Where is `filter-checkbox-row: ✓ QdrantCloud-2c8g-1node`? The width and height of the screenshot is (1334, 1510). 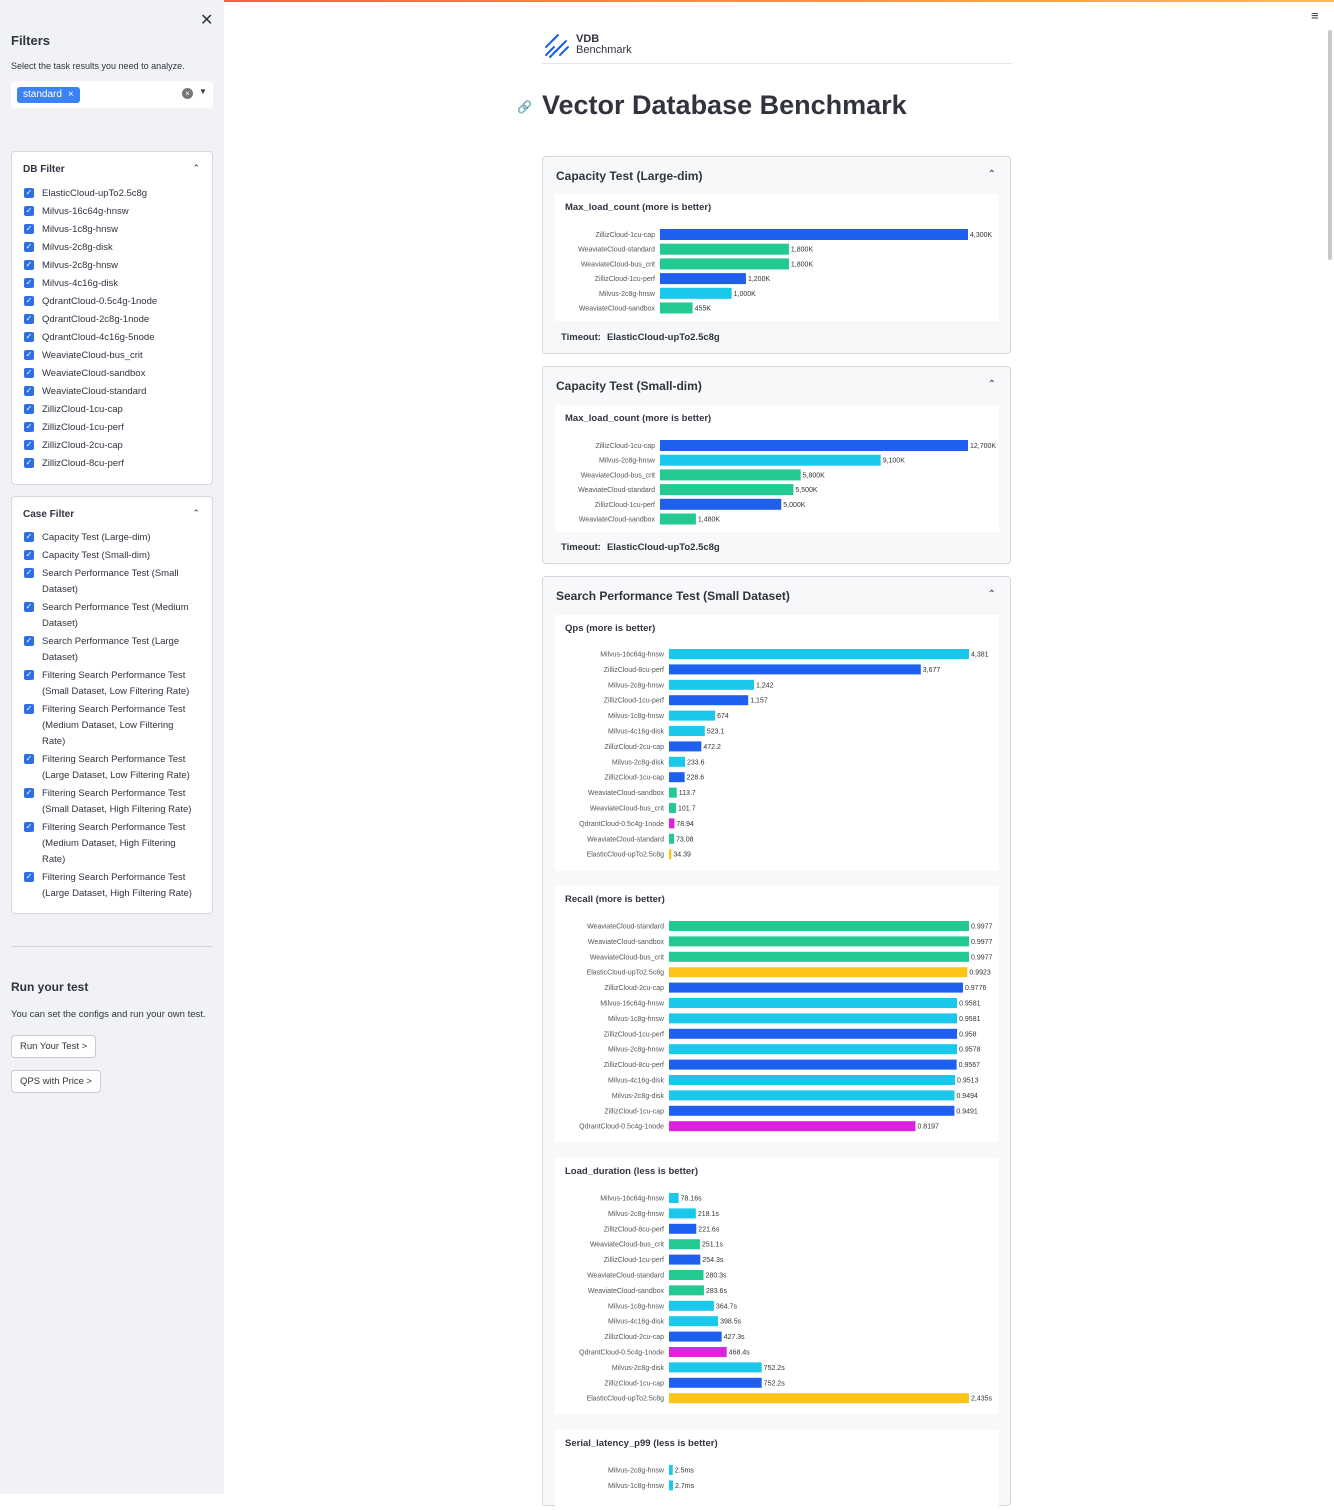
filter-checkbox-row: ✓ QdrantCloud-2c8g-1node is located at coordinates (116, 320).